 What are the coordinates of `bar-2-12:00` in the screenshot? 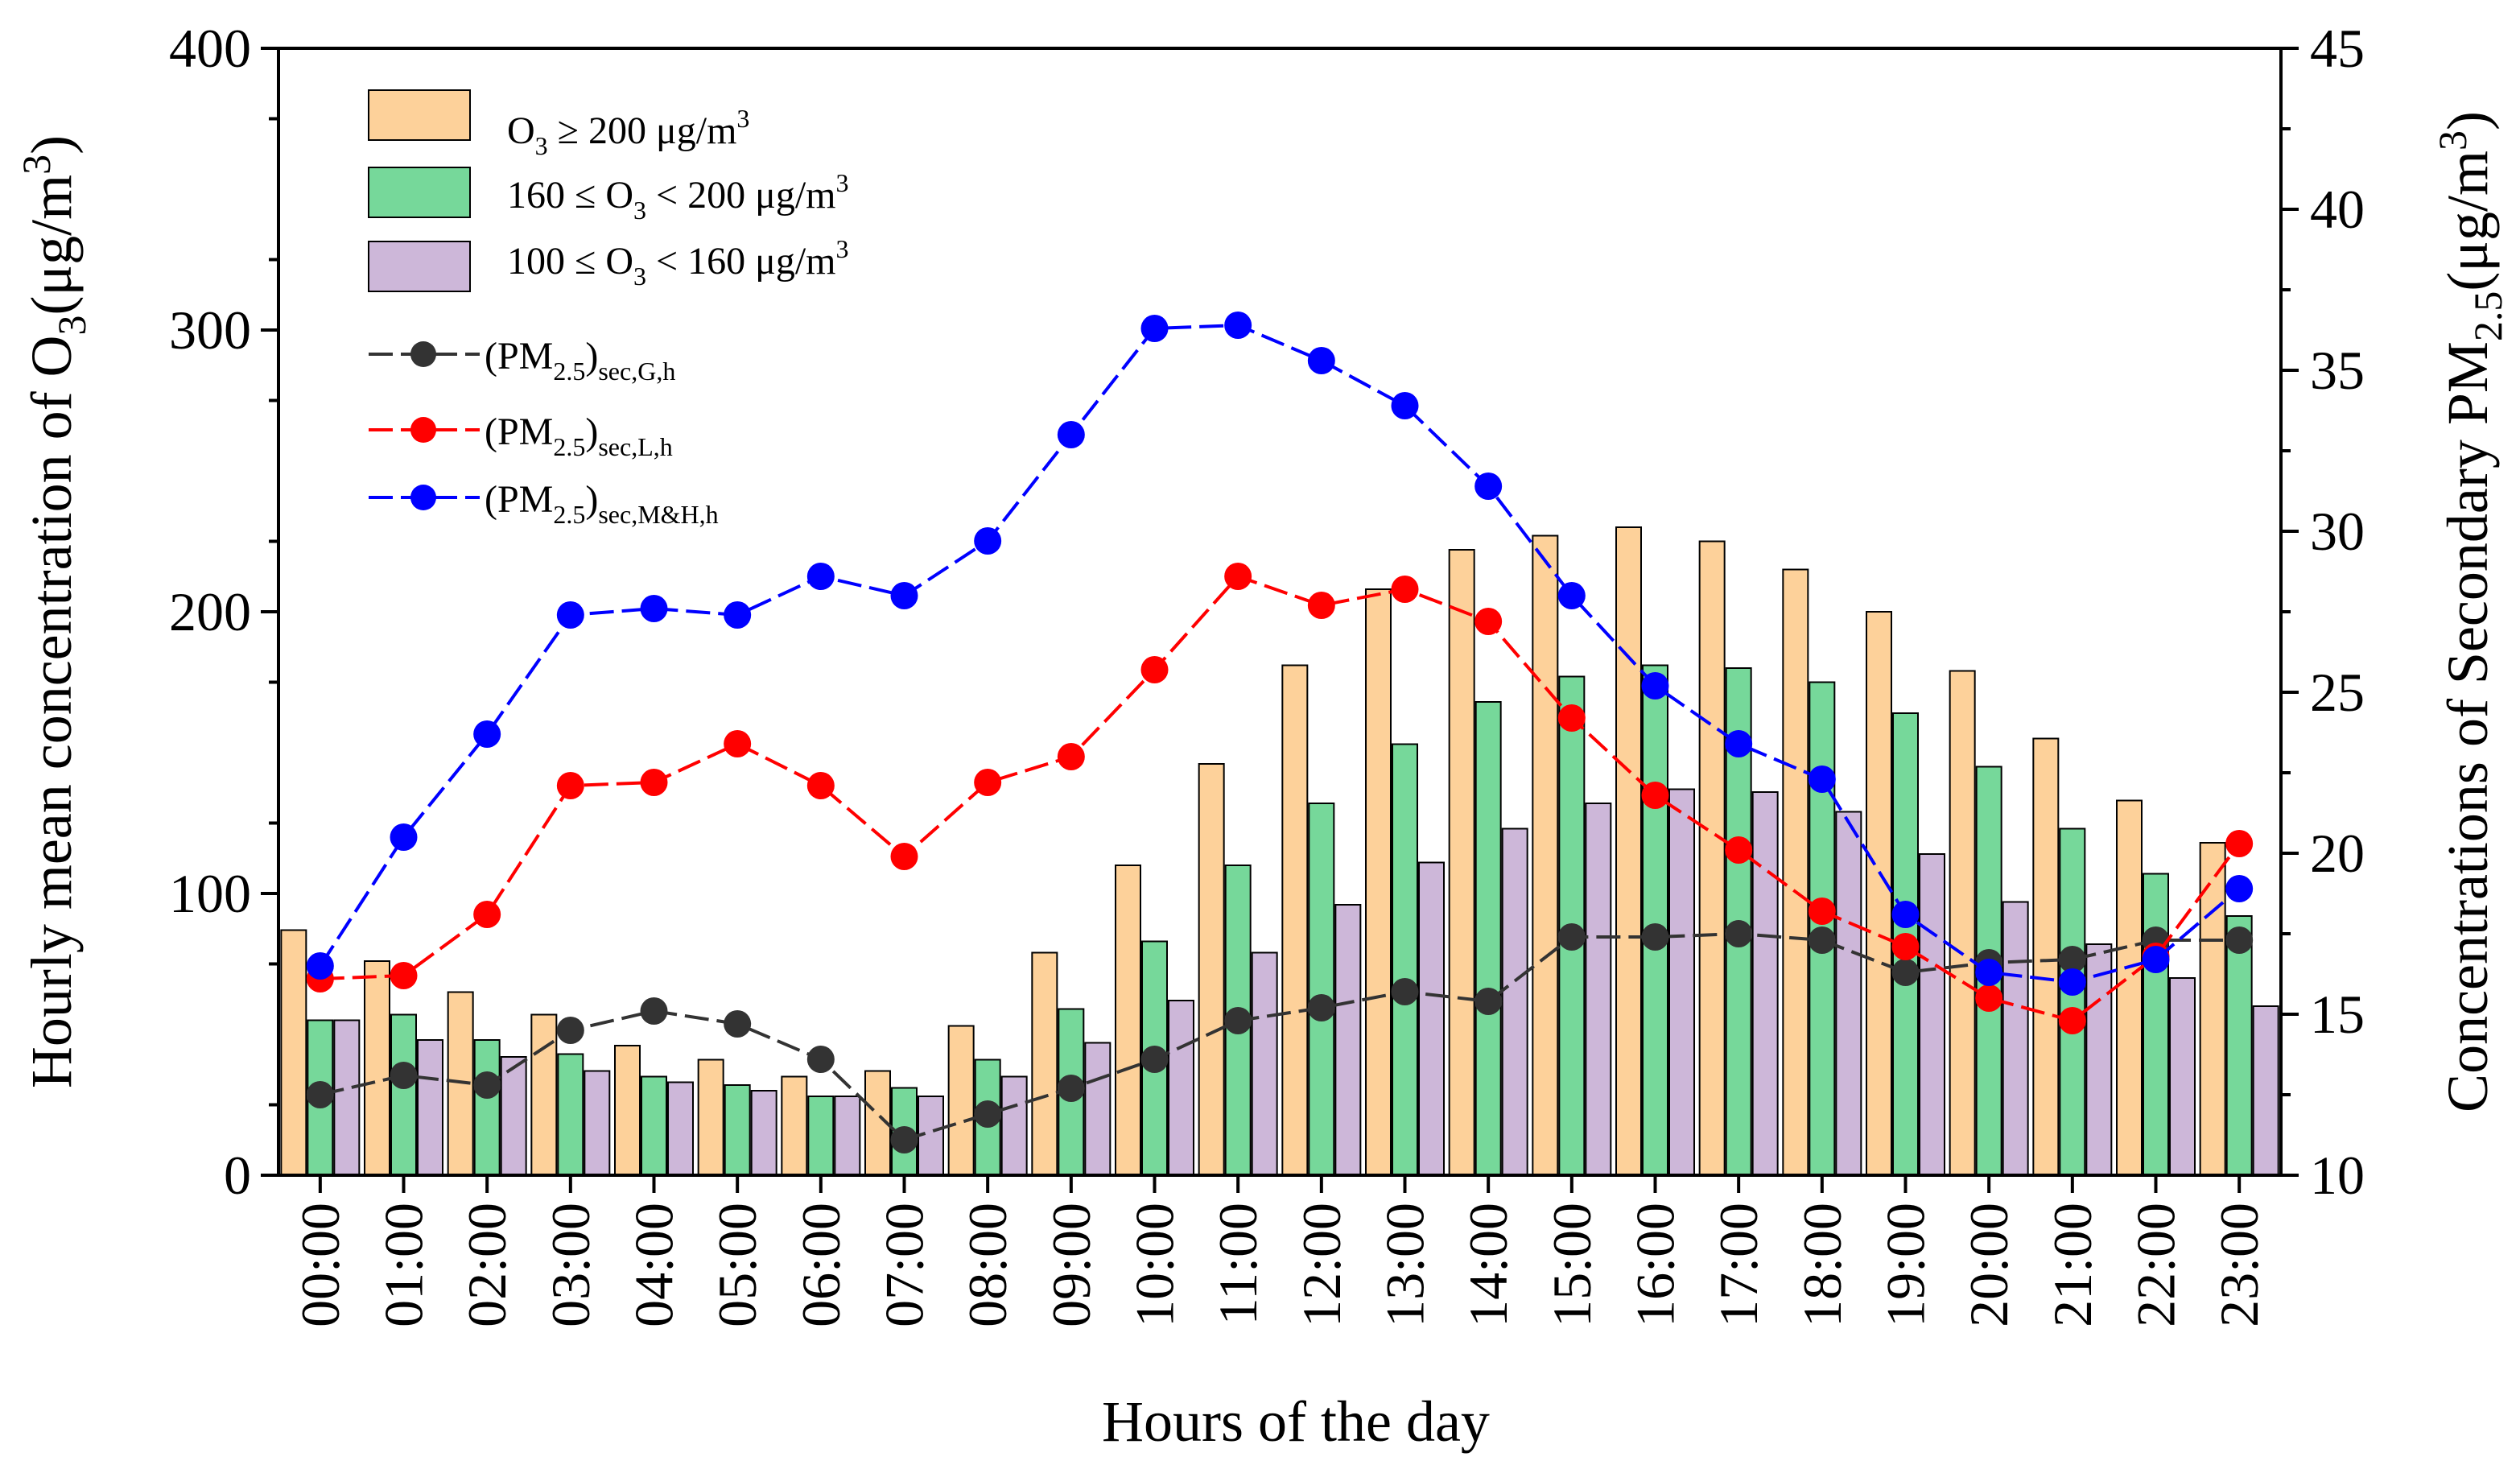 It's located at (1348, 1040).